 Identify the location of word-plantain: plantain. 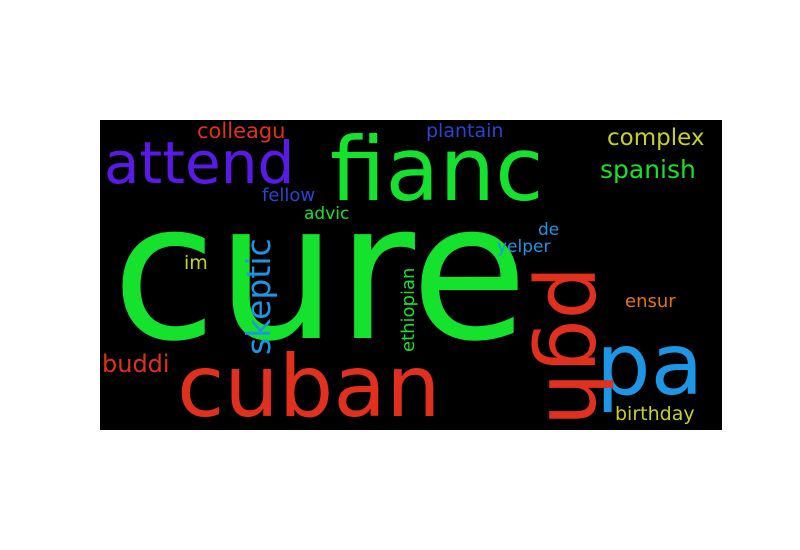
(464, 131).